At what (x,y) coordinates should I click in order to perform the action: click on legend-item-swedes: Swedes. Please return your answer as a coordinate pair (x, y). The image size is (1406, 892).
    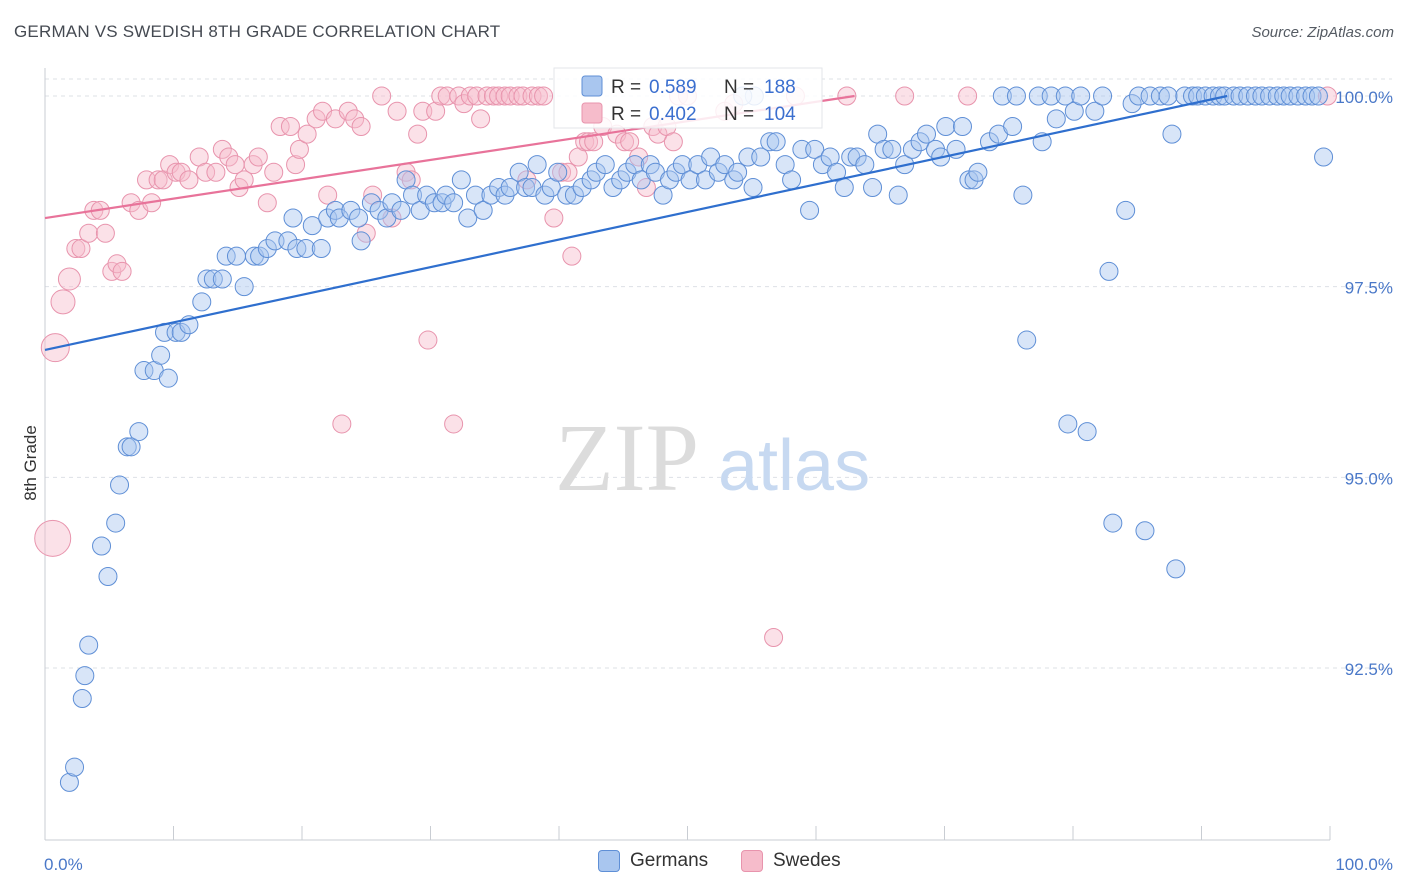
    Looking at the image, I should click on (791, 861).